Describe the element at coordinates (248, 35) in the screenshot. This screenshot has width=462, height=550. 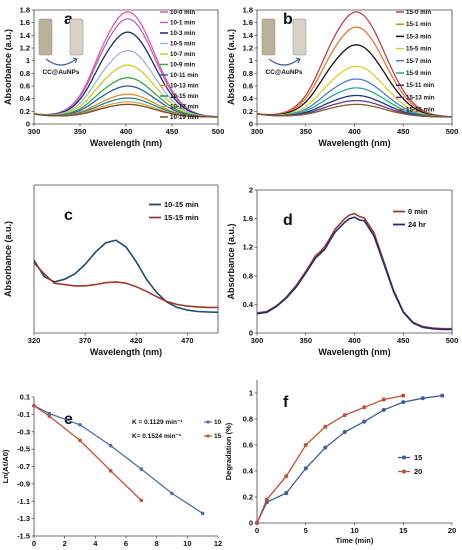
I see `y-tick-label: 1.4` at that location.